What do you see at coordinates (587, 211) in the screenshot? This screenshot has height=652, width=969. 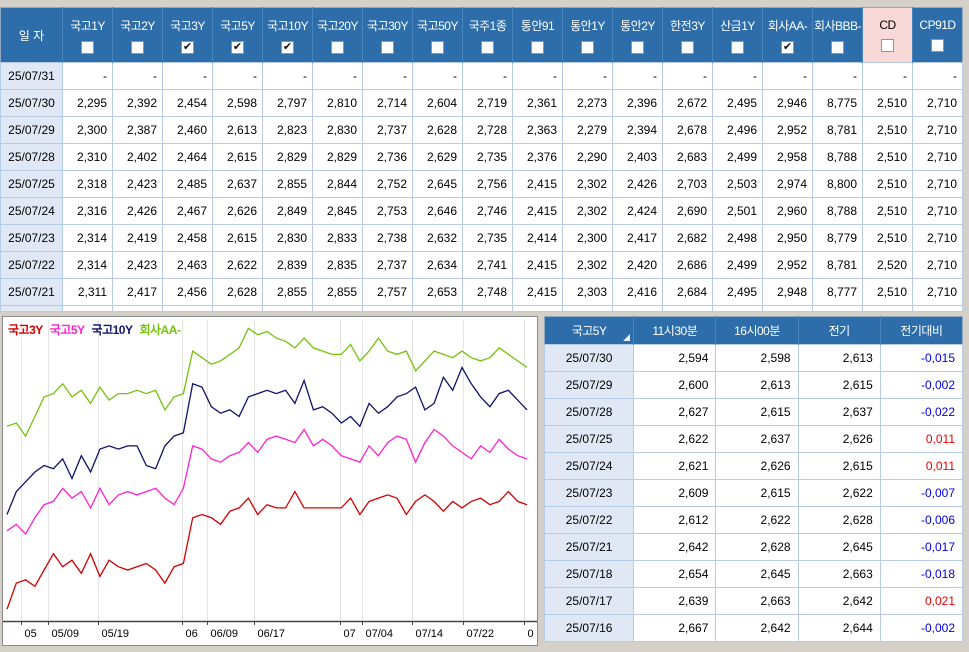 I see `rate-cell: 2,302` at bounding box center [587, 211].